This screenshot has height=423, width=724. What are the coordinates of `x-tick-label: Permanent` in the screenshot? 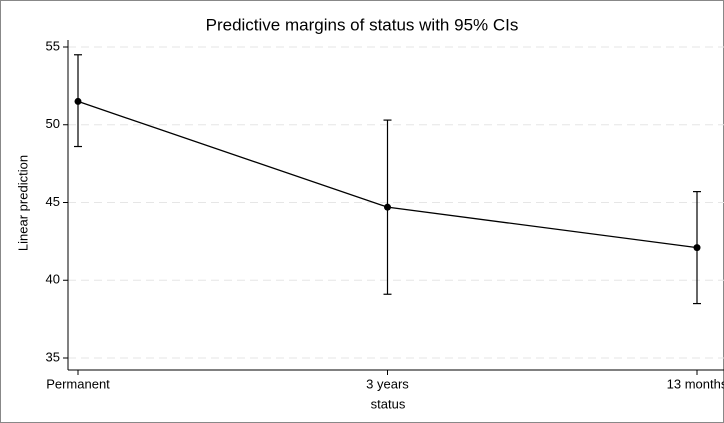 It's located at (78, 383).